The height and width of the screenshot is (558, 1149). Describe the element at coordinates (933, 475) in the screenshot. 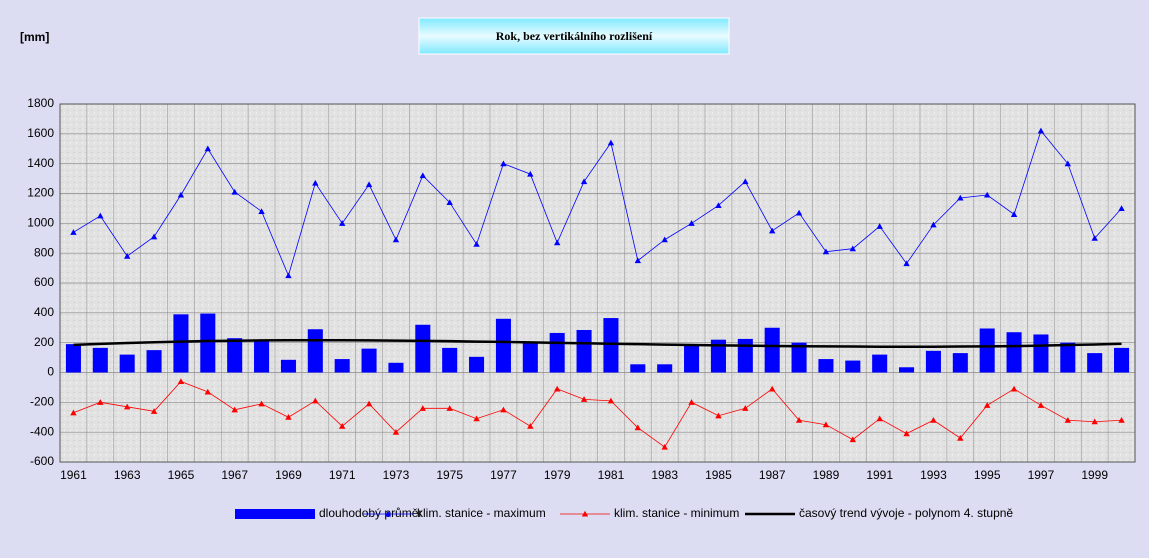

I see `x-tick-label: 1993` at that location.